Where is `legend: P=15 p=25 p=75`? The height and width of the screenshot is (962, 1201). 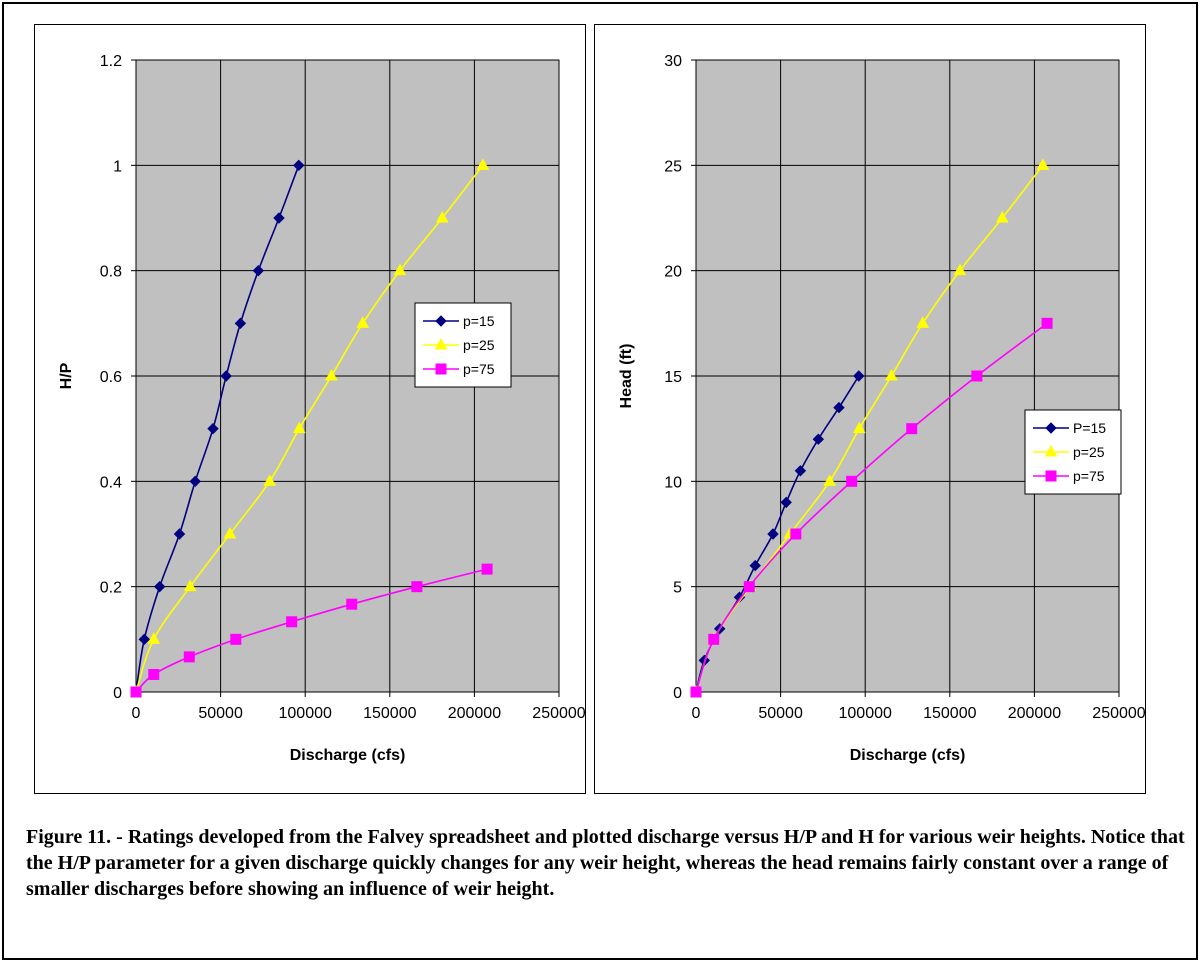 legend: P=15 p=25 p=75 is located at coordinates (1073, 452).